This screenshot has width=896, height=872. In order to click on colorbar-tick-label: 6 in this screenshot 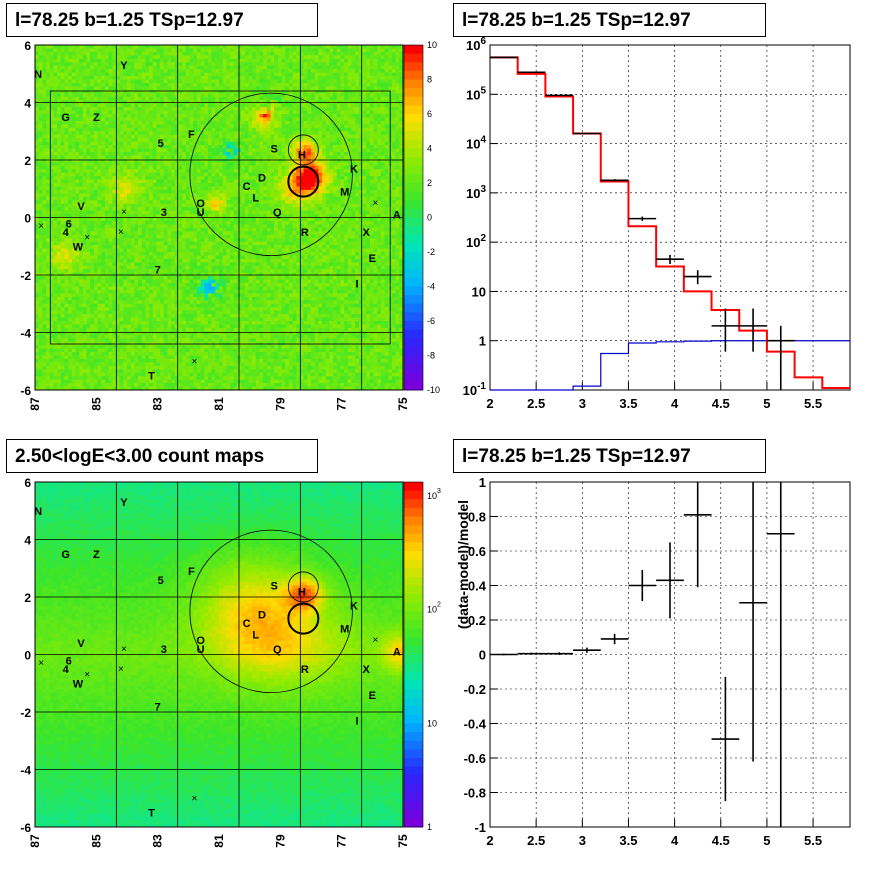, I will do `click(429, 114)`.